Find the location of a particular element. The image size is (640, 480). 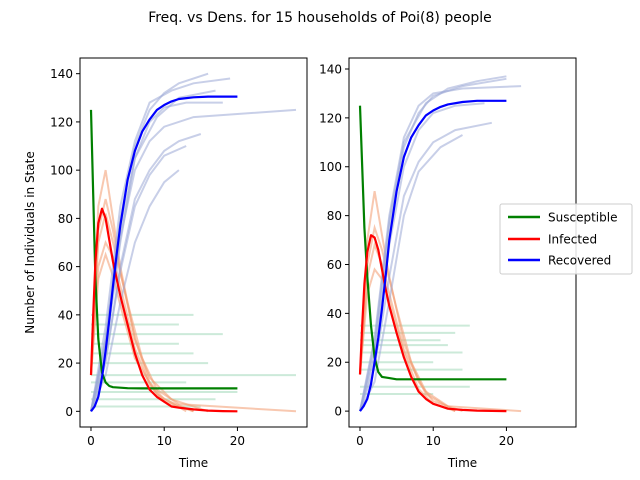

left-mean-susceptible-line is located at coordinates (163, 249).